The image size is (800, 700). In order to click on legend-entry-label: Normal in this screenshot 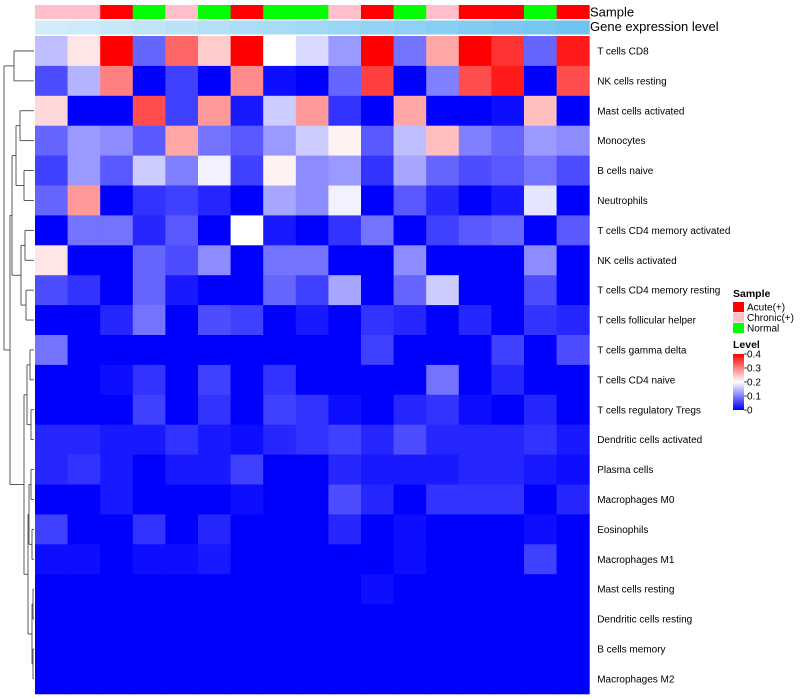, I will do `click(763, 329)`.